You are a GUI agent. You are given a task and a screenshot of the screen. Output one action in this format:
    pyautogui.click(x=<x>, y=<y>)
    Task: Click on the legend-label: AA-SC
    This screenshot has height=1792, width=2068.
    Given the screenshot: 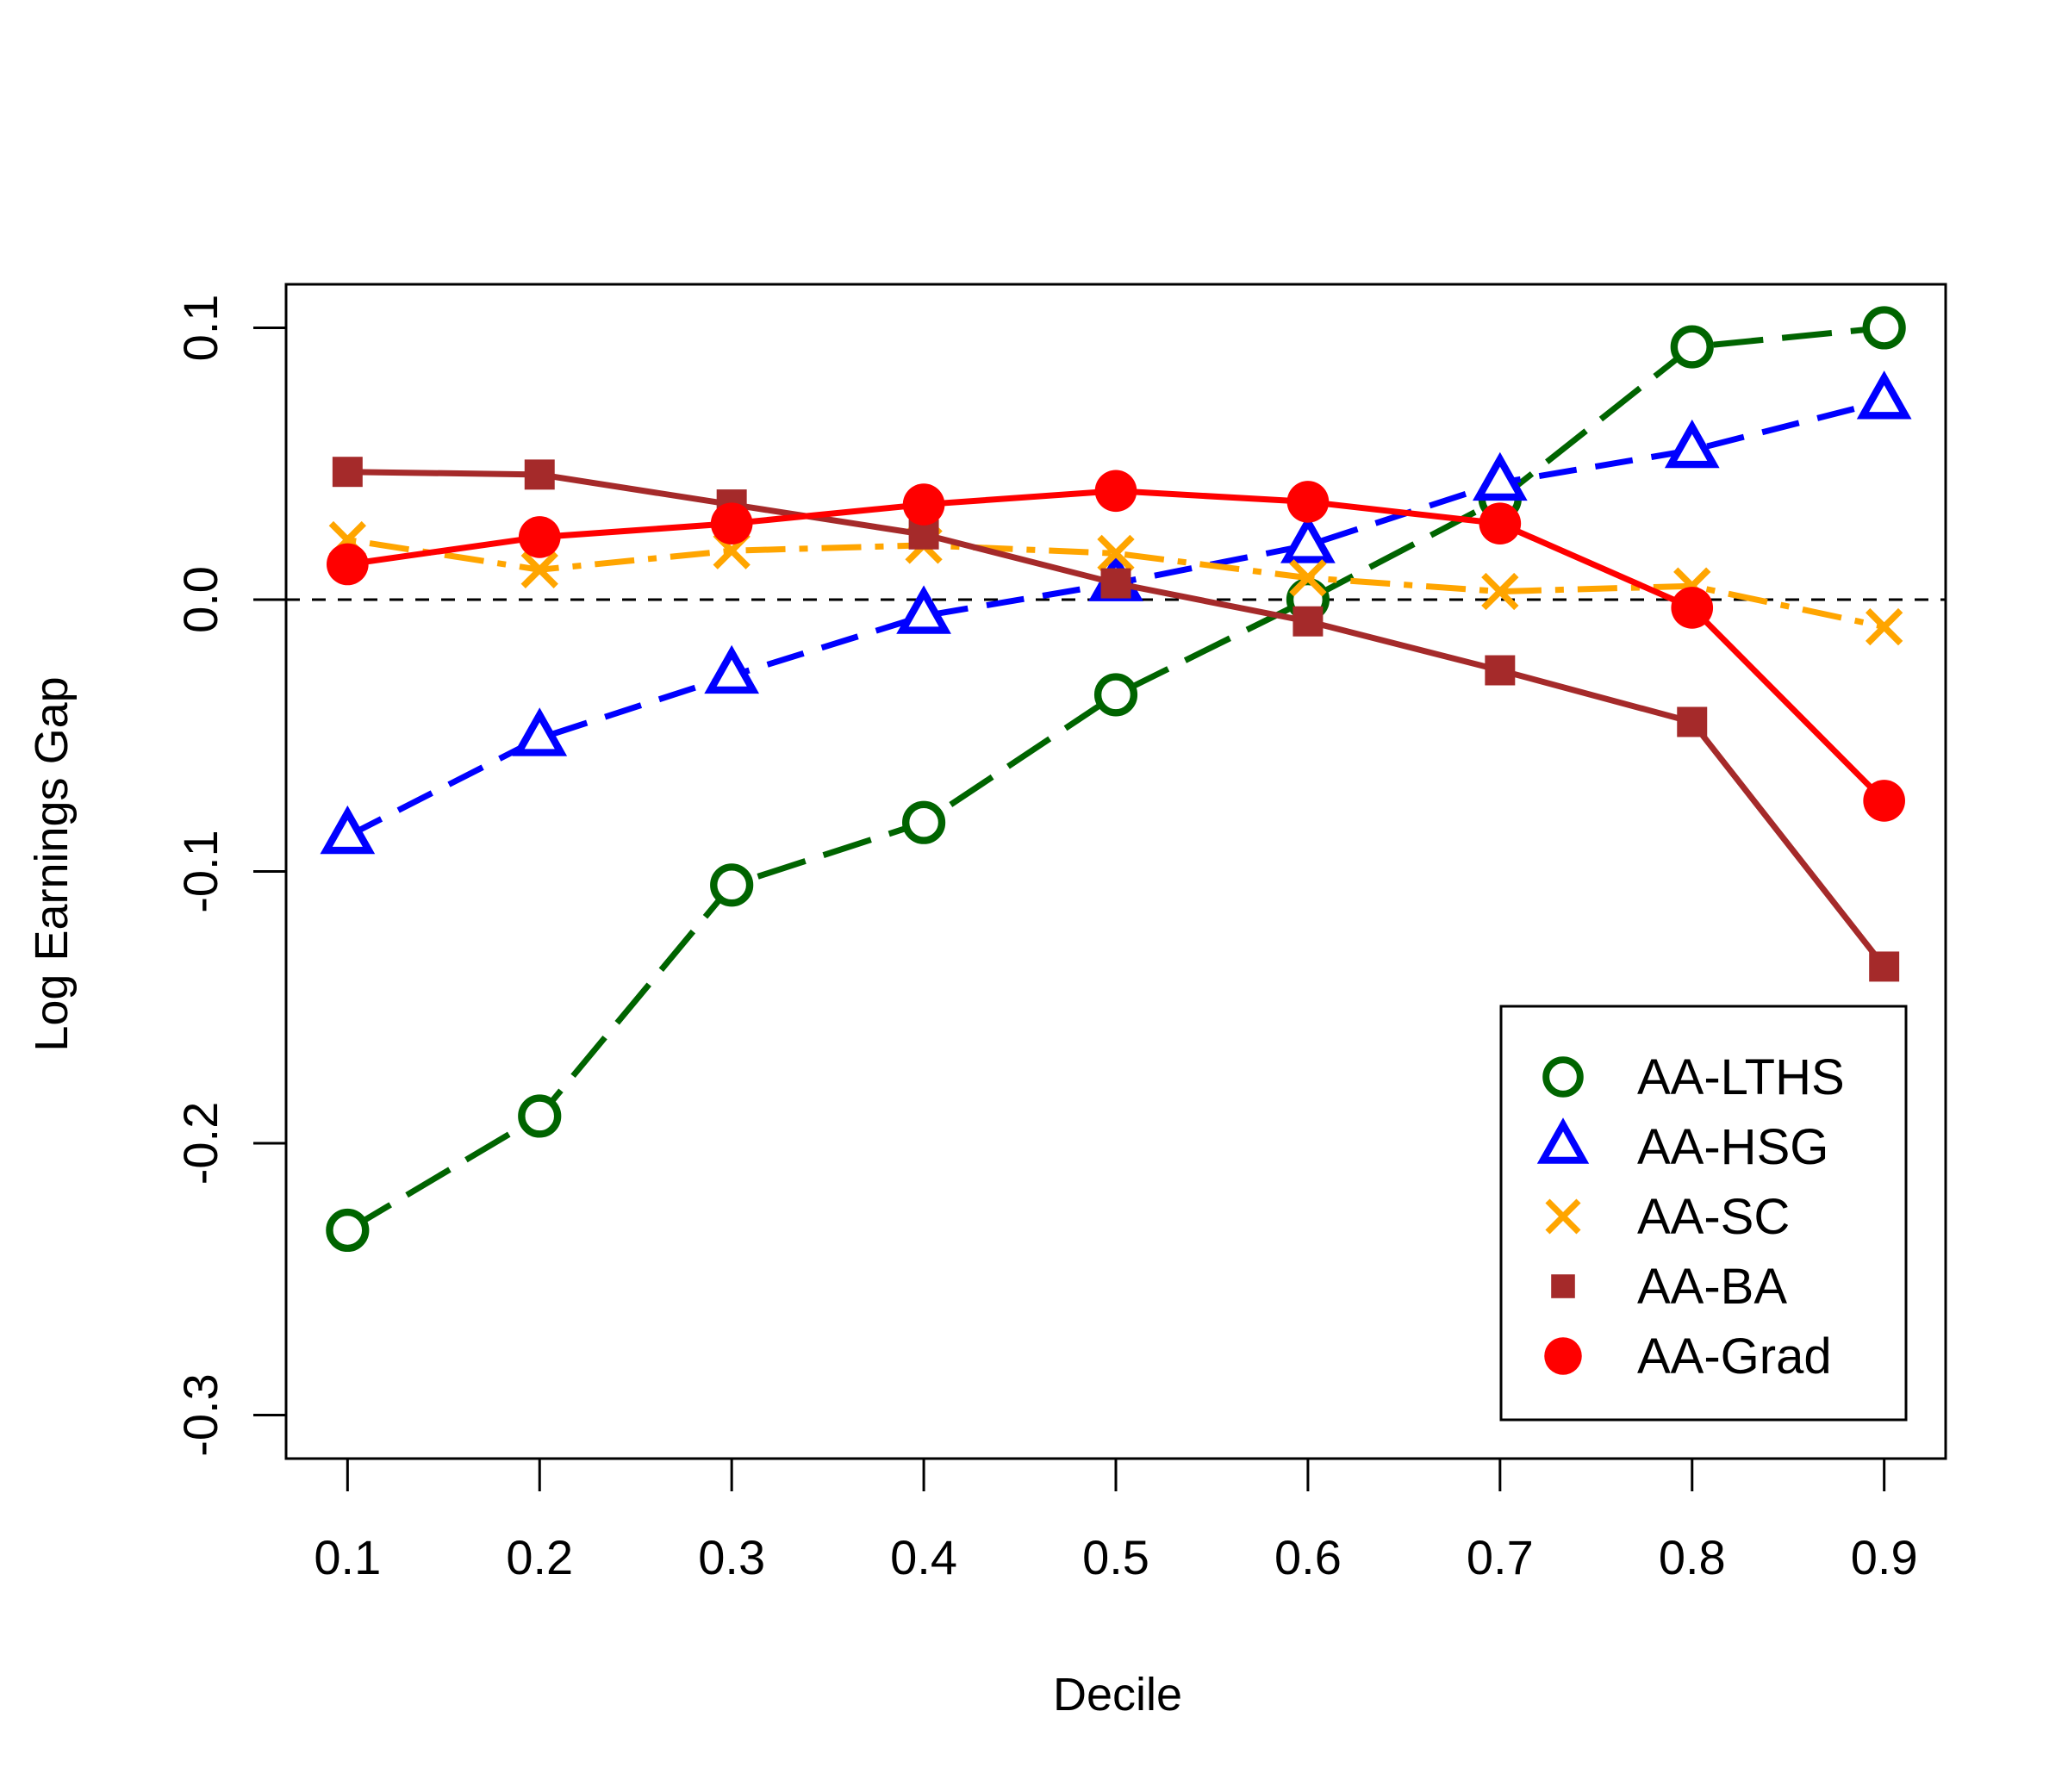 What is the action you would take?
    pyautogui.click(x=1713, y=1217)
    